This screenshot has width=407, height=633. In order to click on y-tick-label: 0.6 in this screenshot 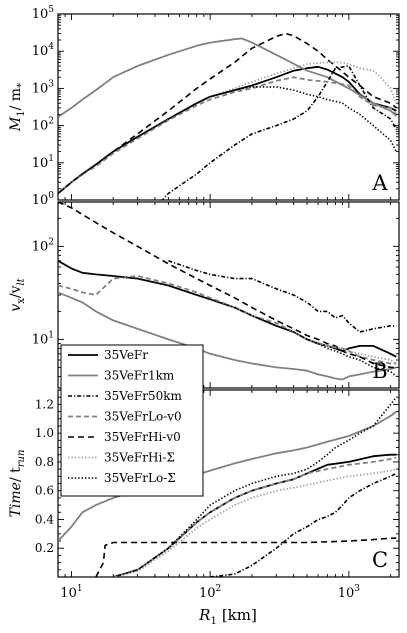, I will do `click(44, 491)`.